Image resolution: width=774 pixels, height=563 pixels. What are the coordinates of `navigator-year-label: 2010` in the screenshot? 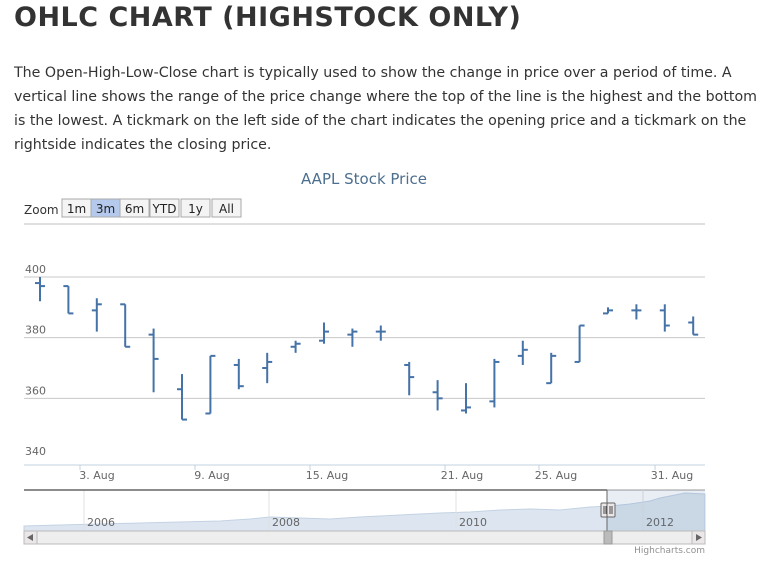 It's located at (473, 522).